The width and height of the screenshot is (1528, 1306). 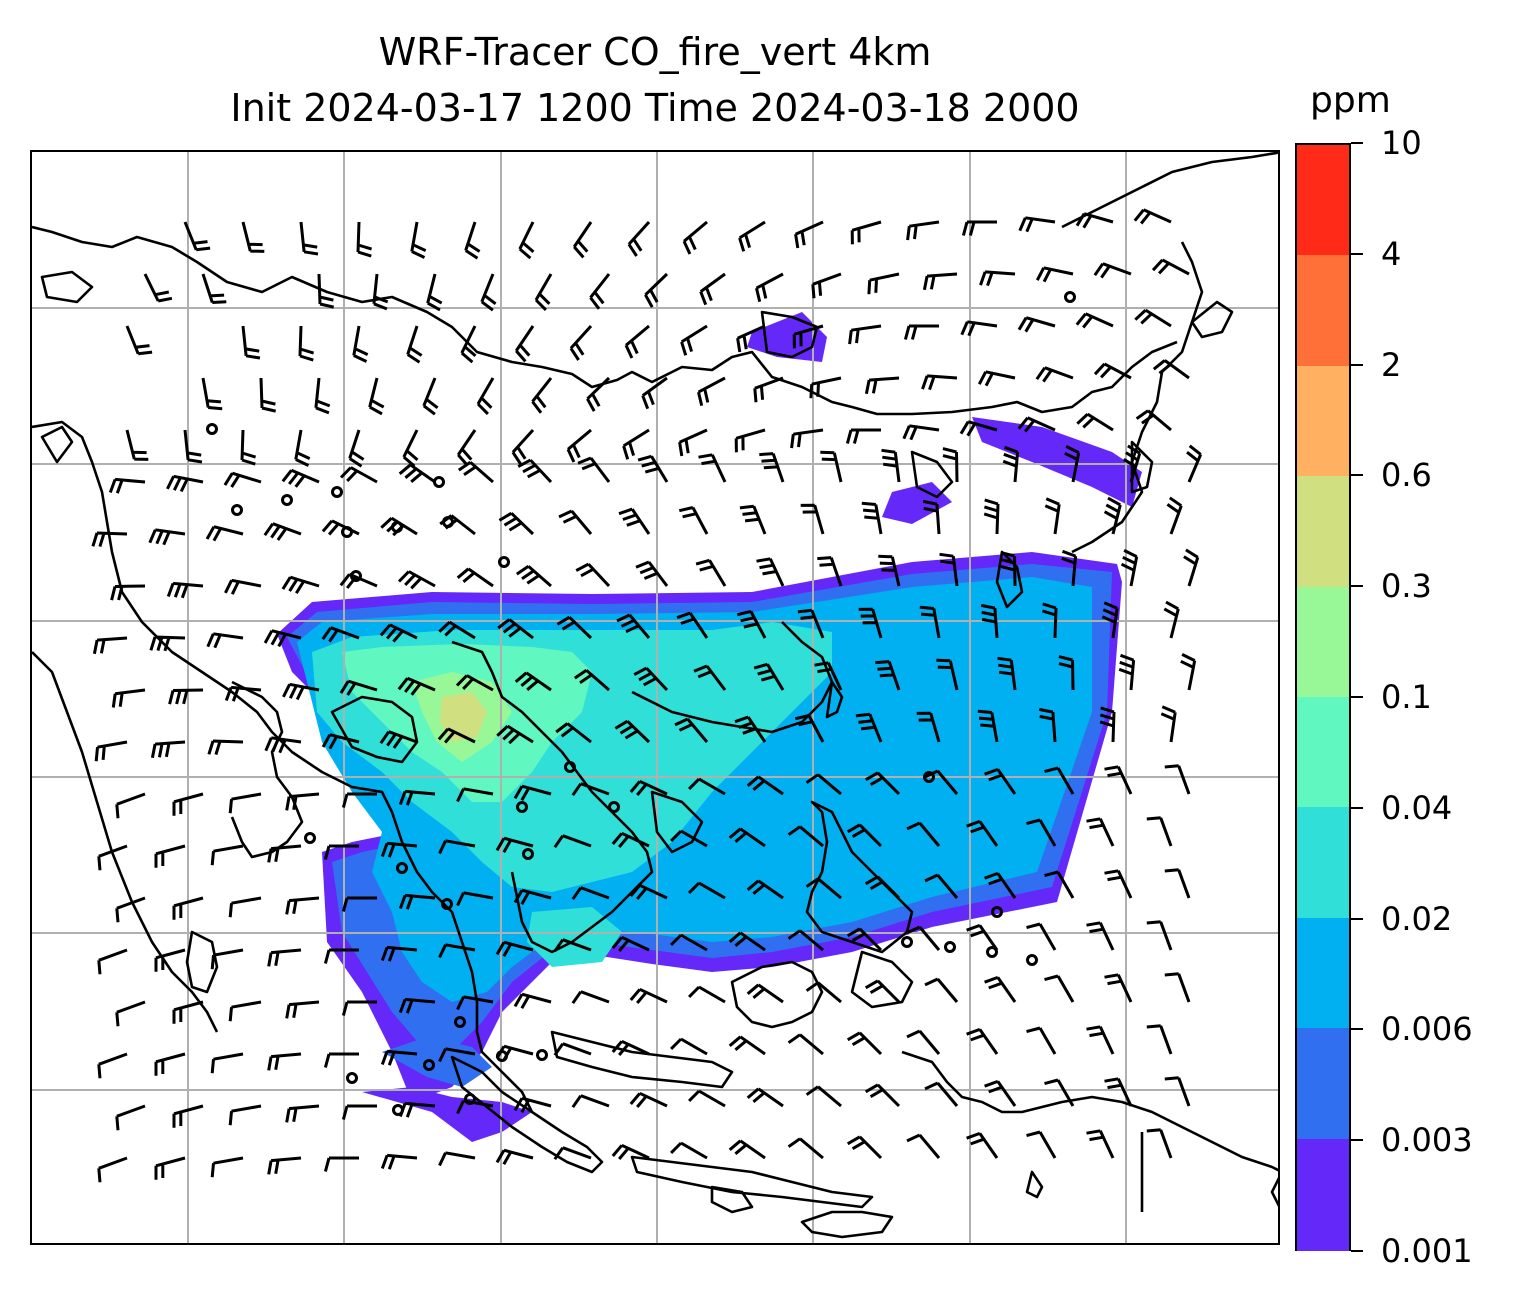 I want to click on colorbar-tick-label: 0.6, so click(x=1406, y=475).